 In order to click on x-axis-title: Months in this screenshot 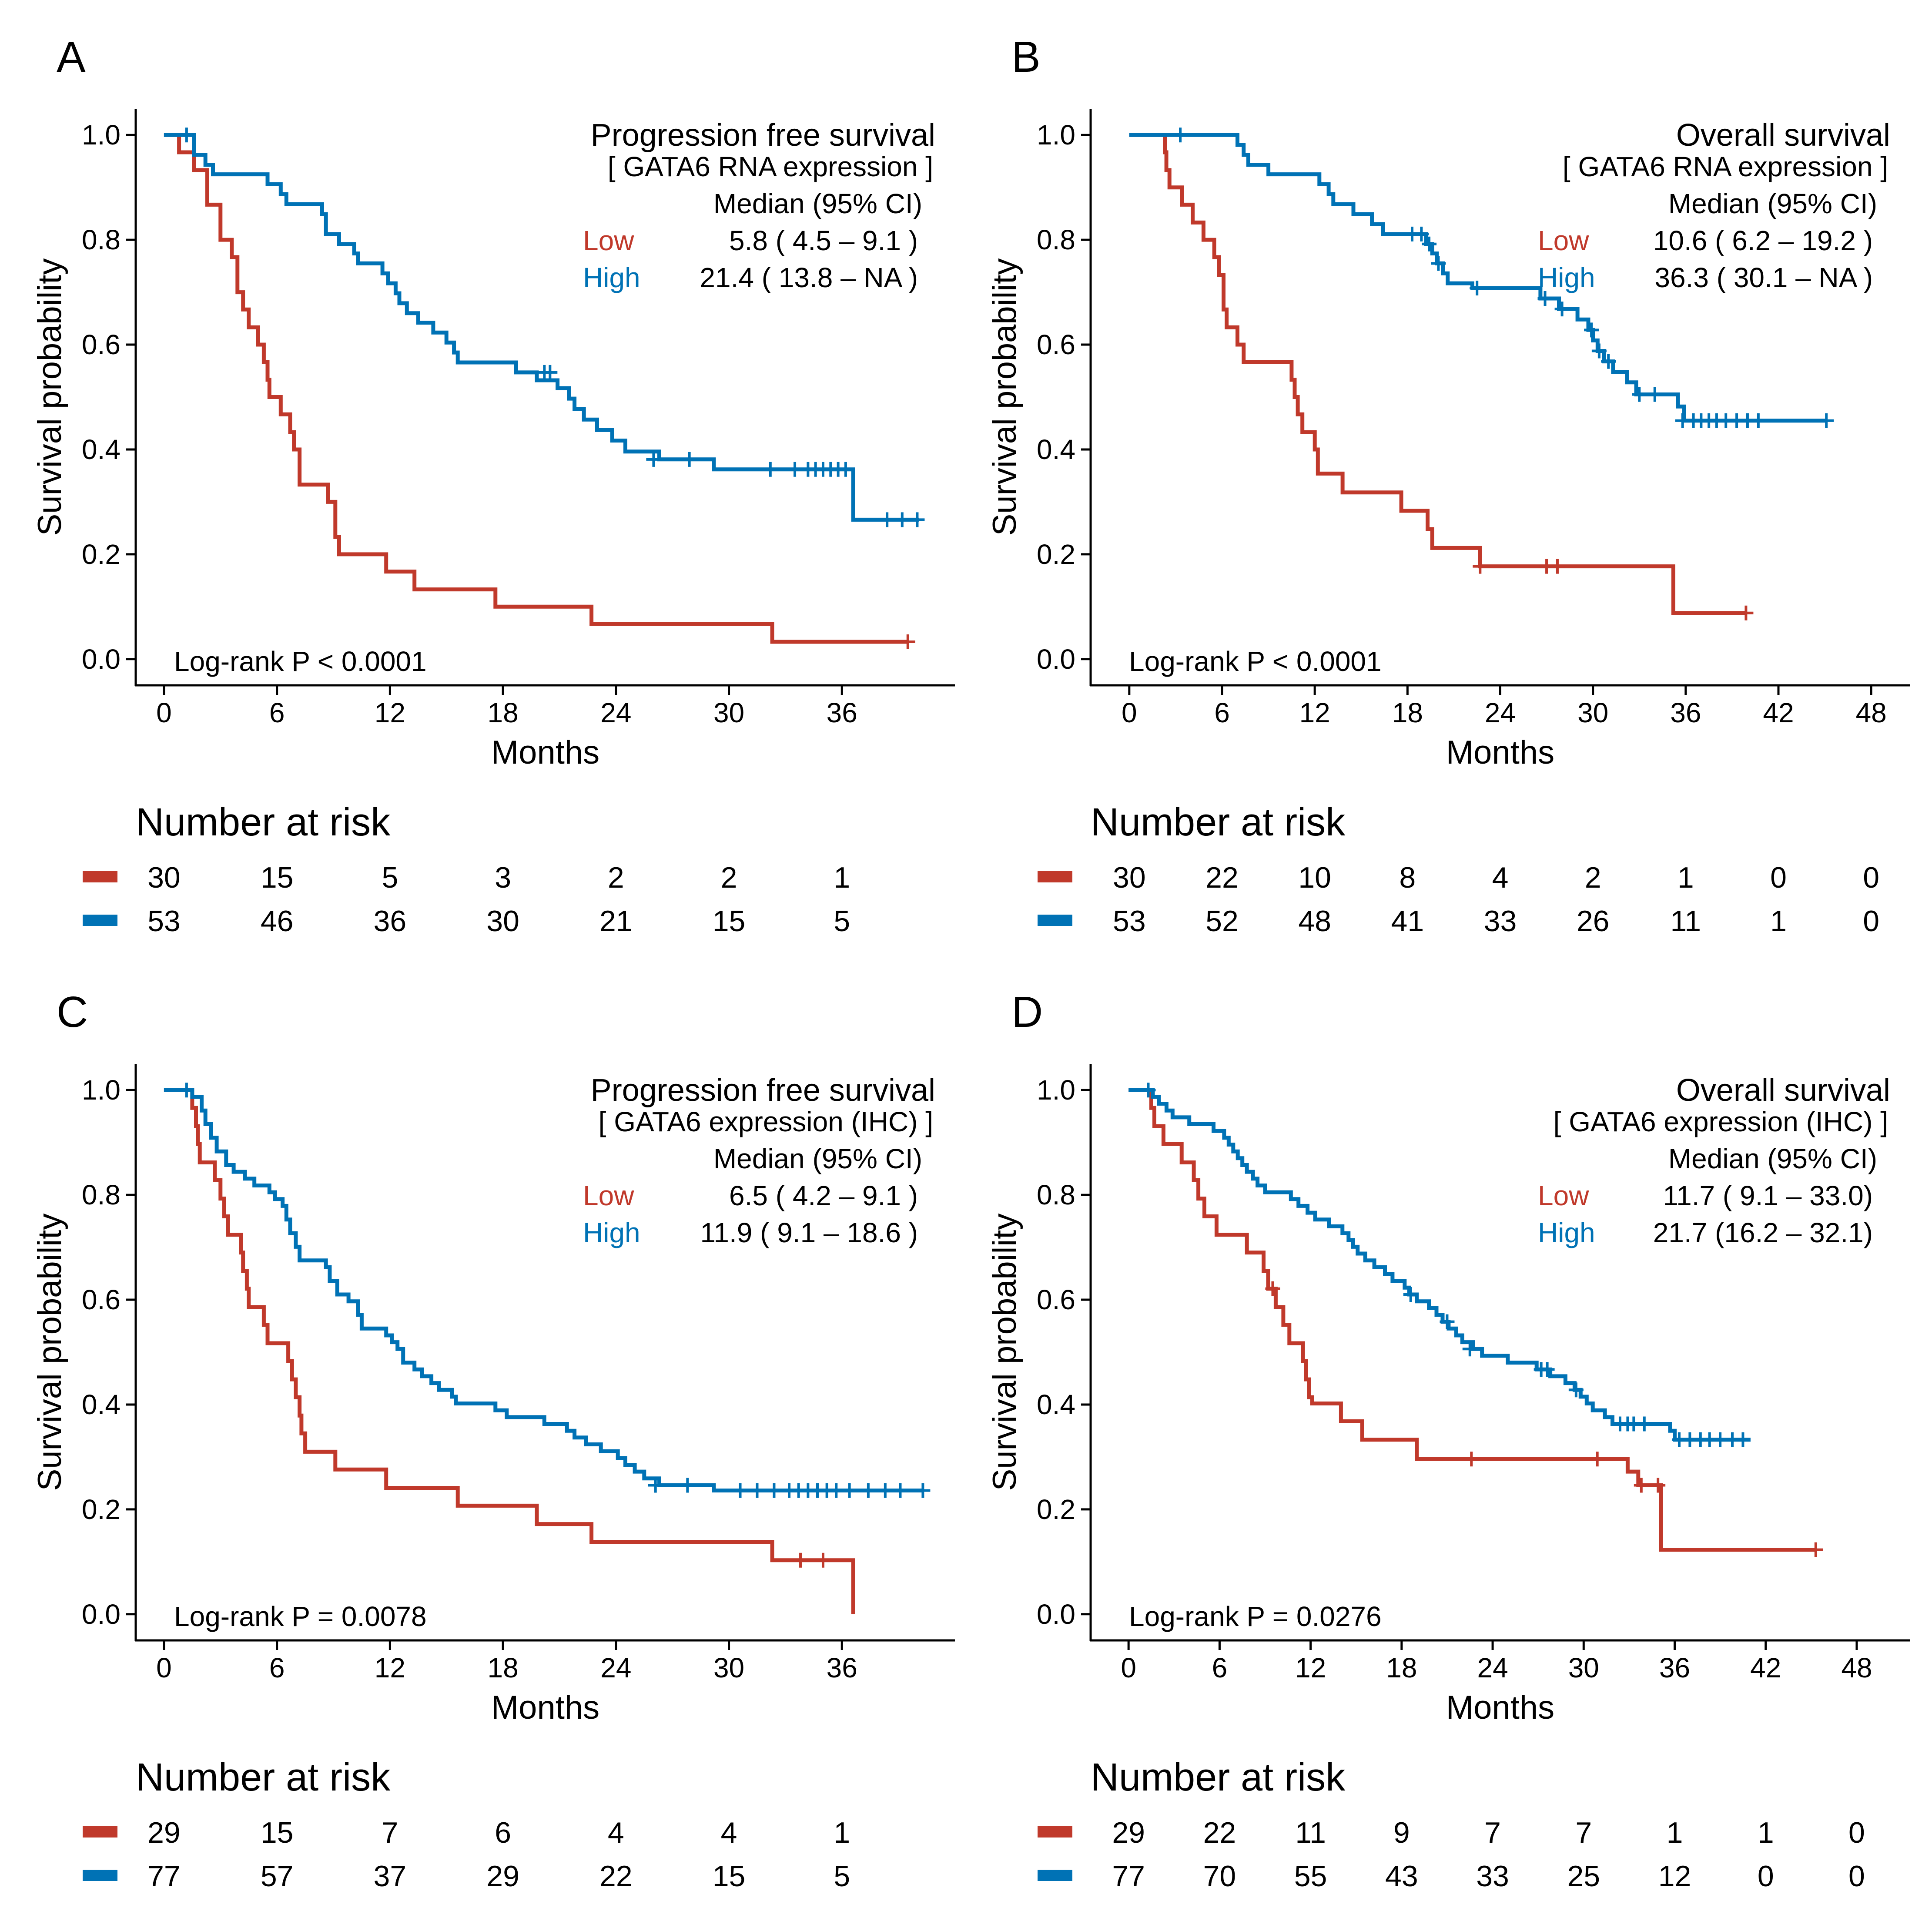, I will do `click(1500, 752)`.